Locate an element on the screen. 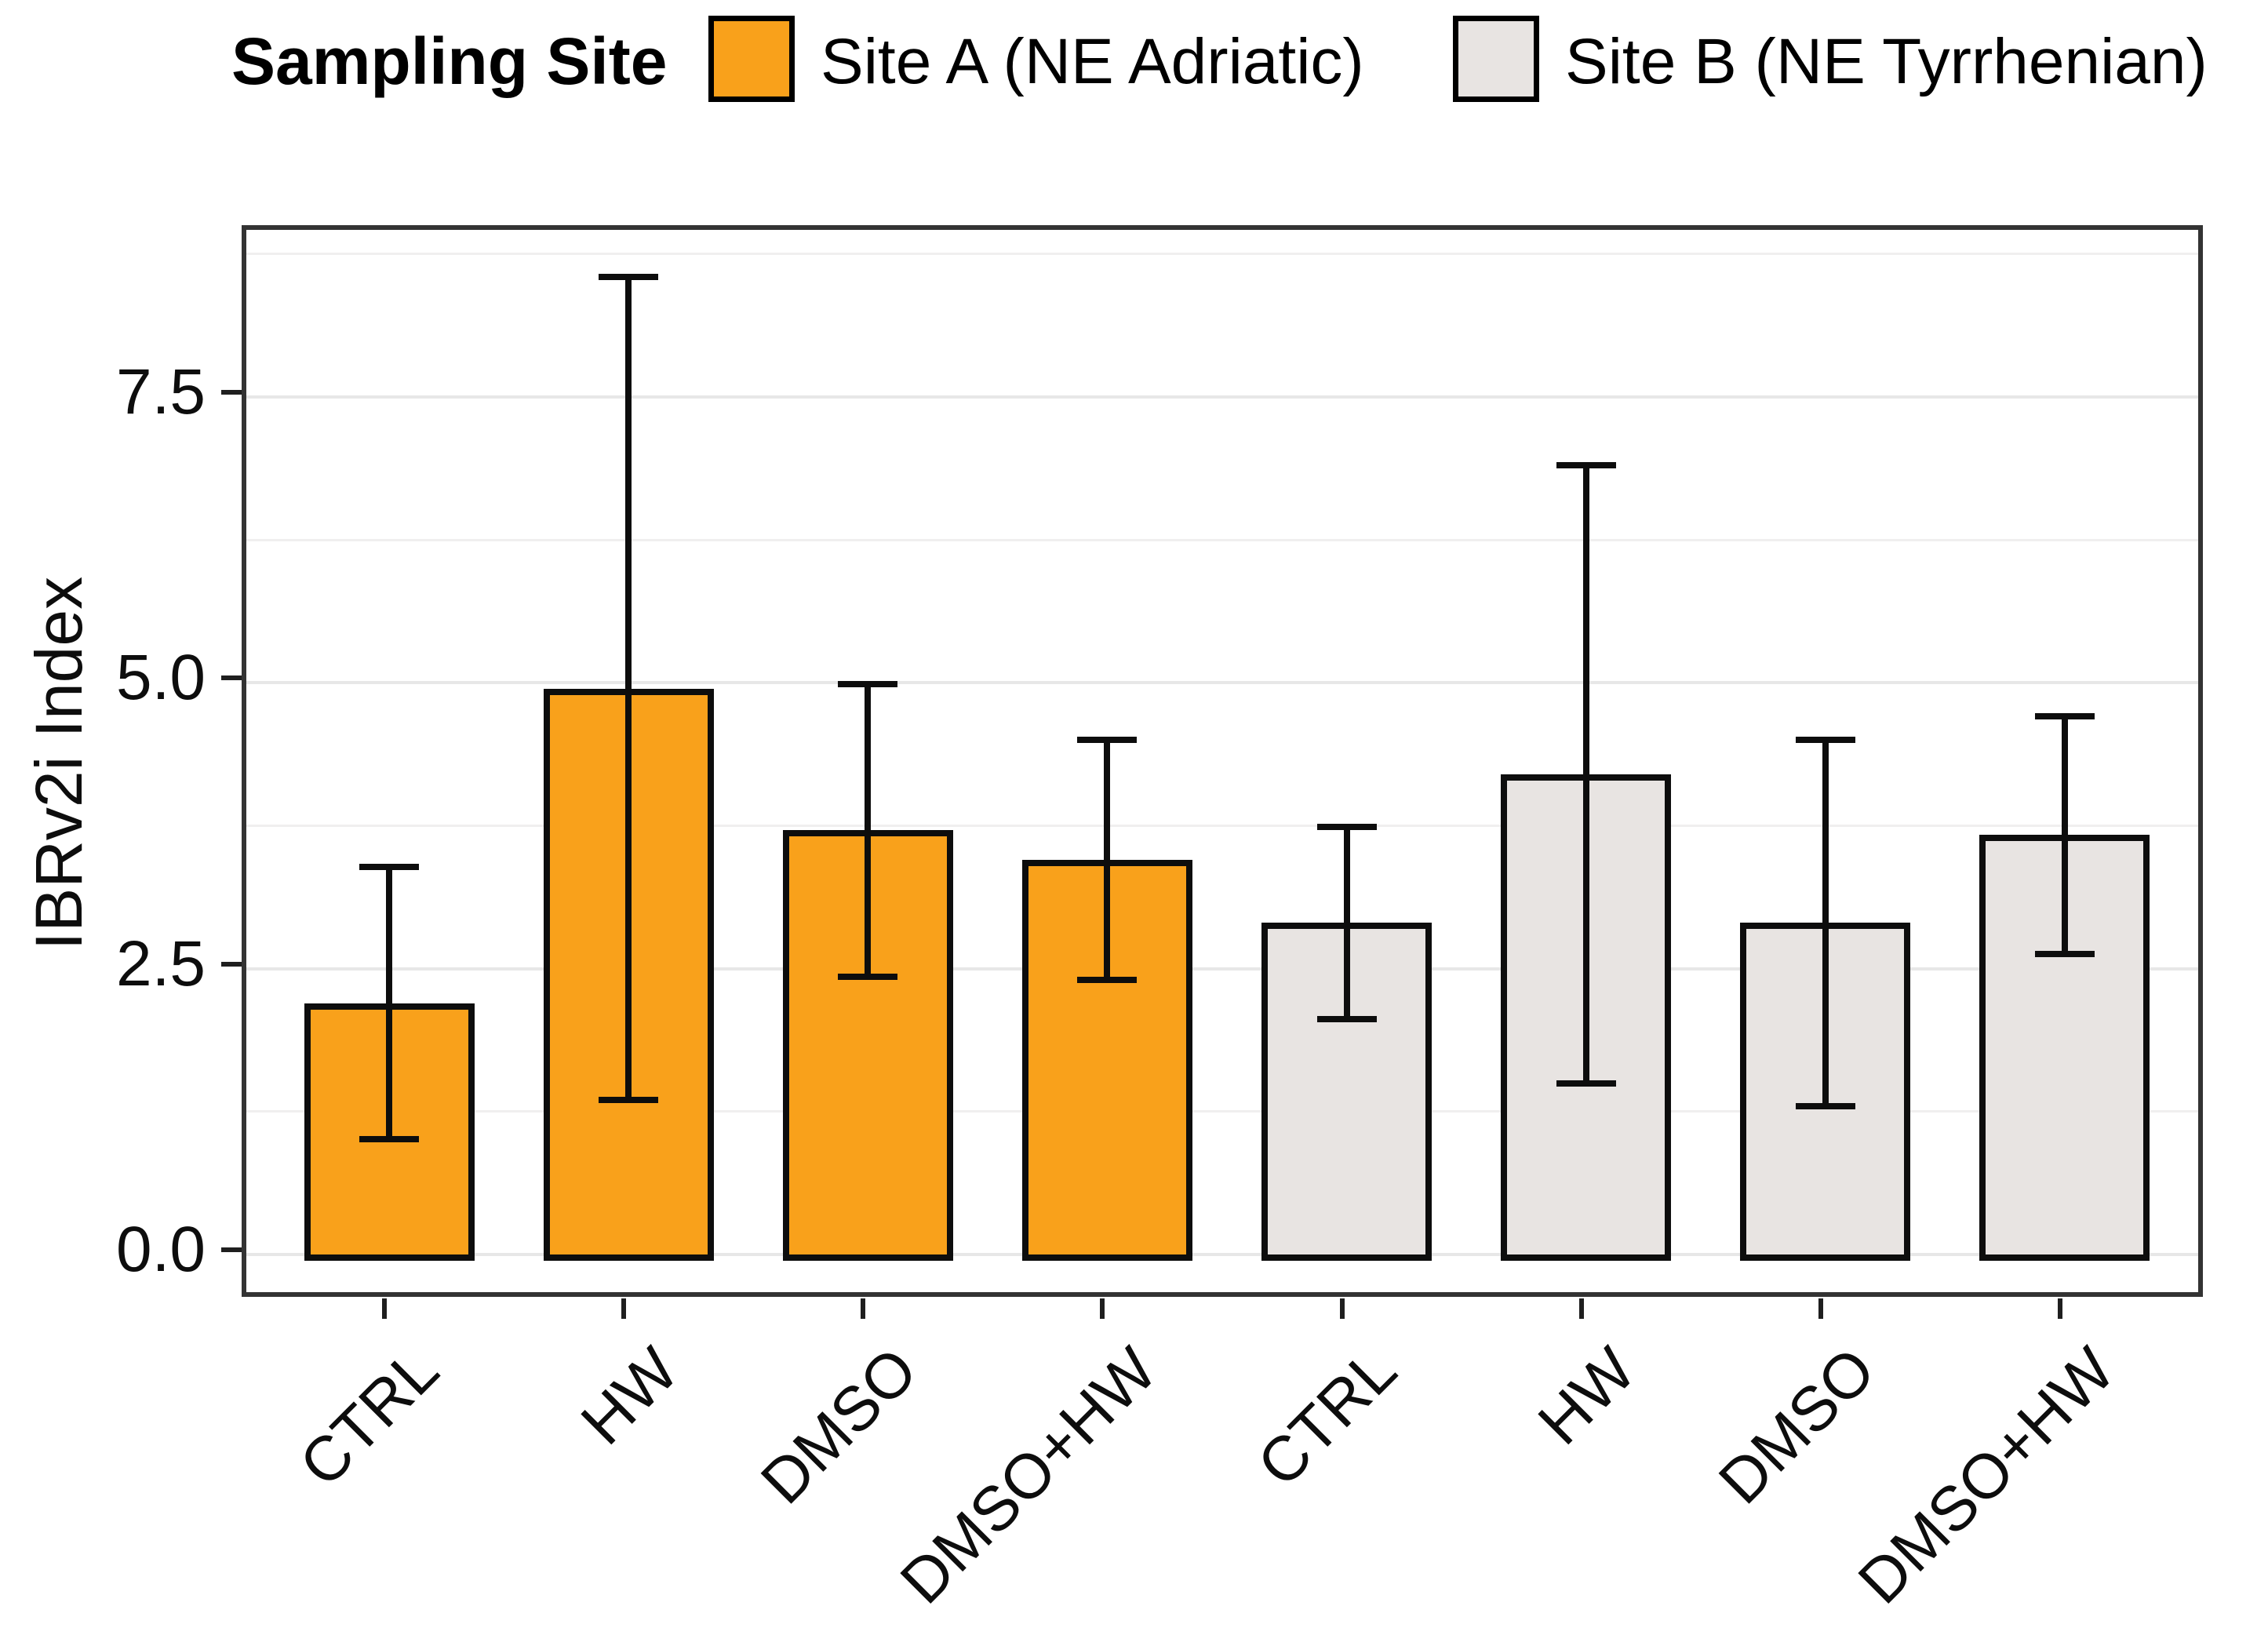 The width and height of the screenshot is (2268, 1635). y-tick-7.5 is located at coordinates (231, 392).